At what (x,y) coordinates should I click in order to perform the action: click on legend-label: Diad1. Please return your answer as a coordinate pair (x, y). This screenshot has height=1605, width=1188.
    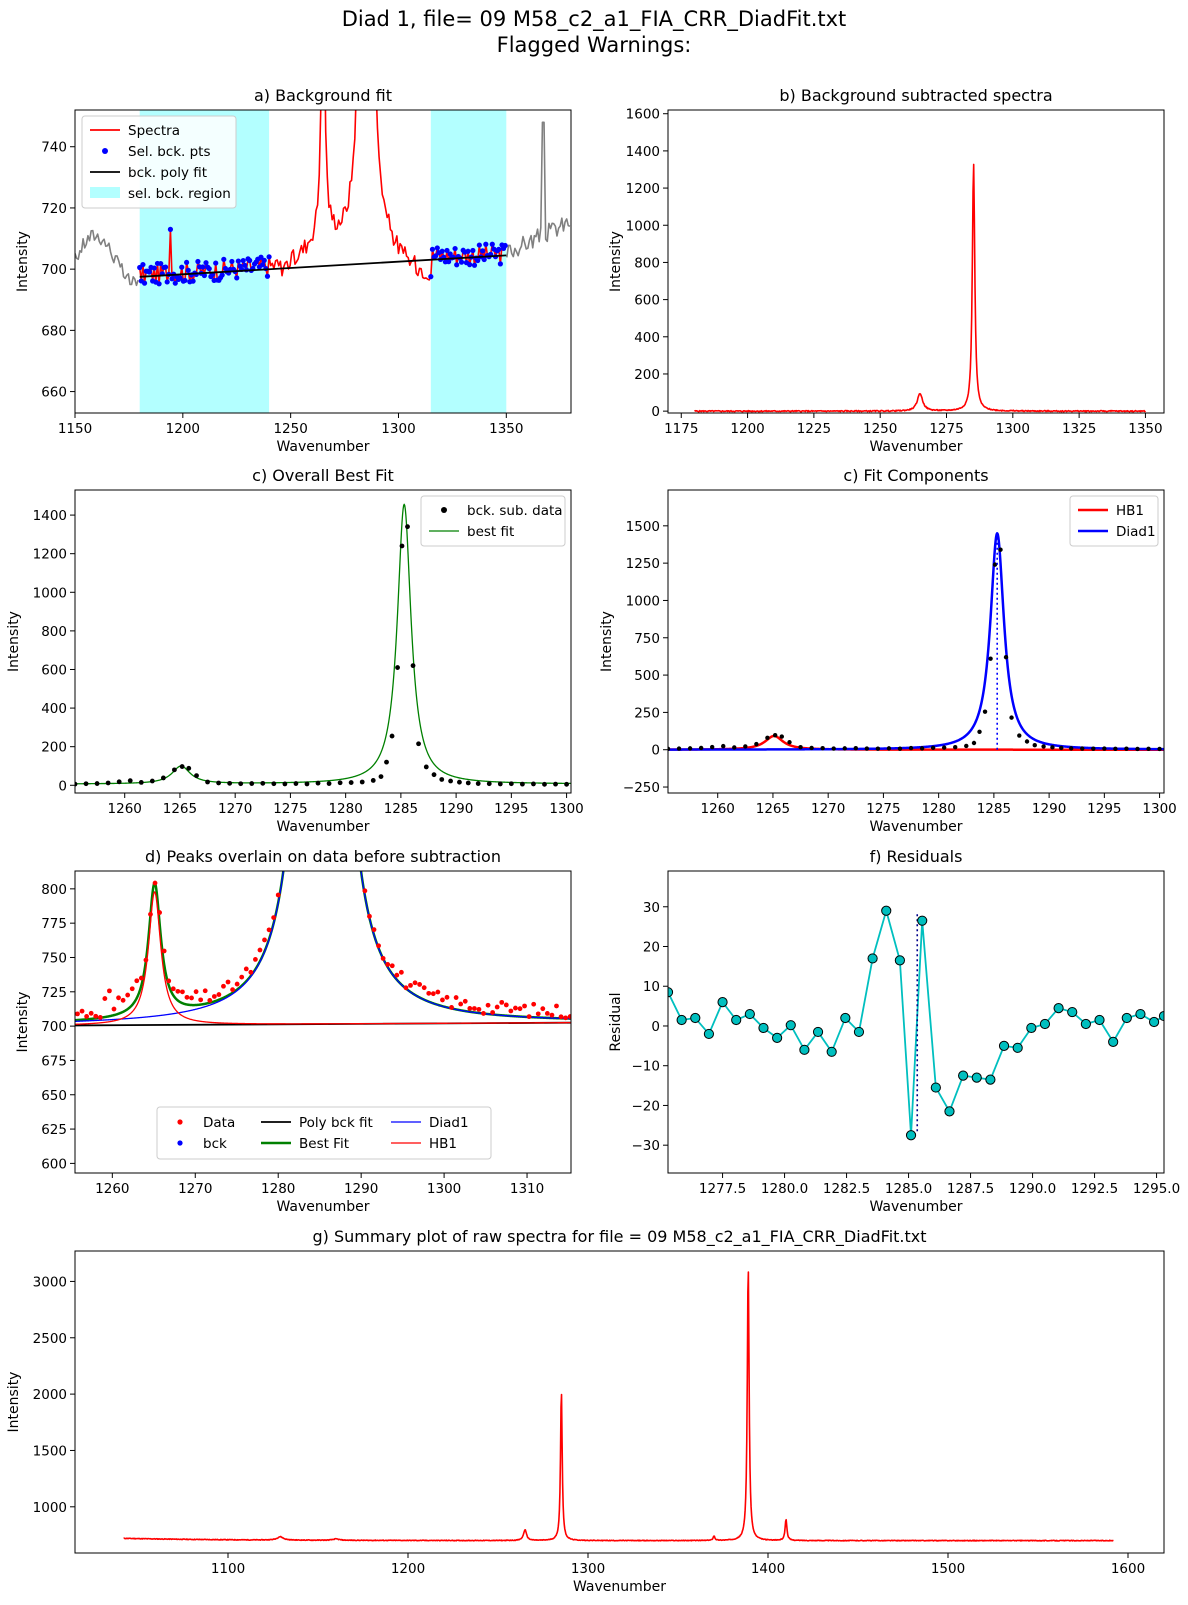
    Looking at the image, I should click on (449, 1123).